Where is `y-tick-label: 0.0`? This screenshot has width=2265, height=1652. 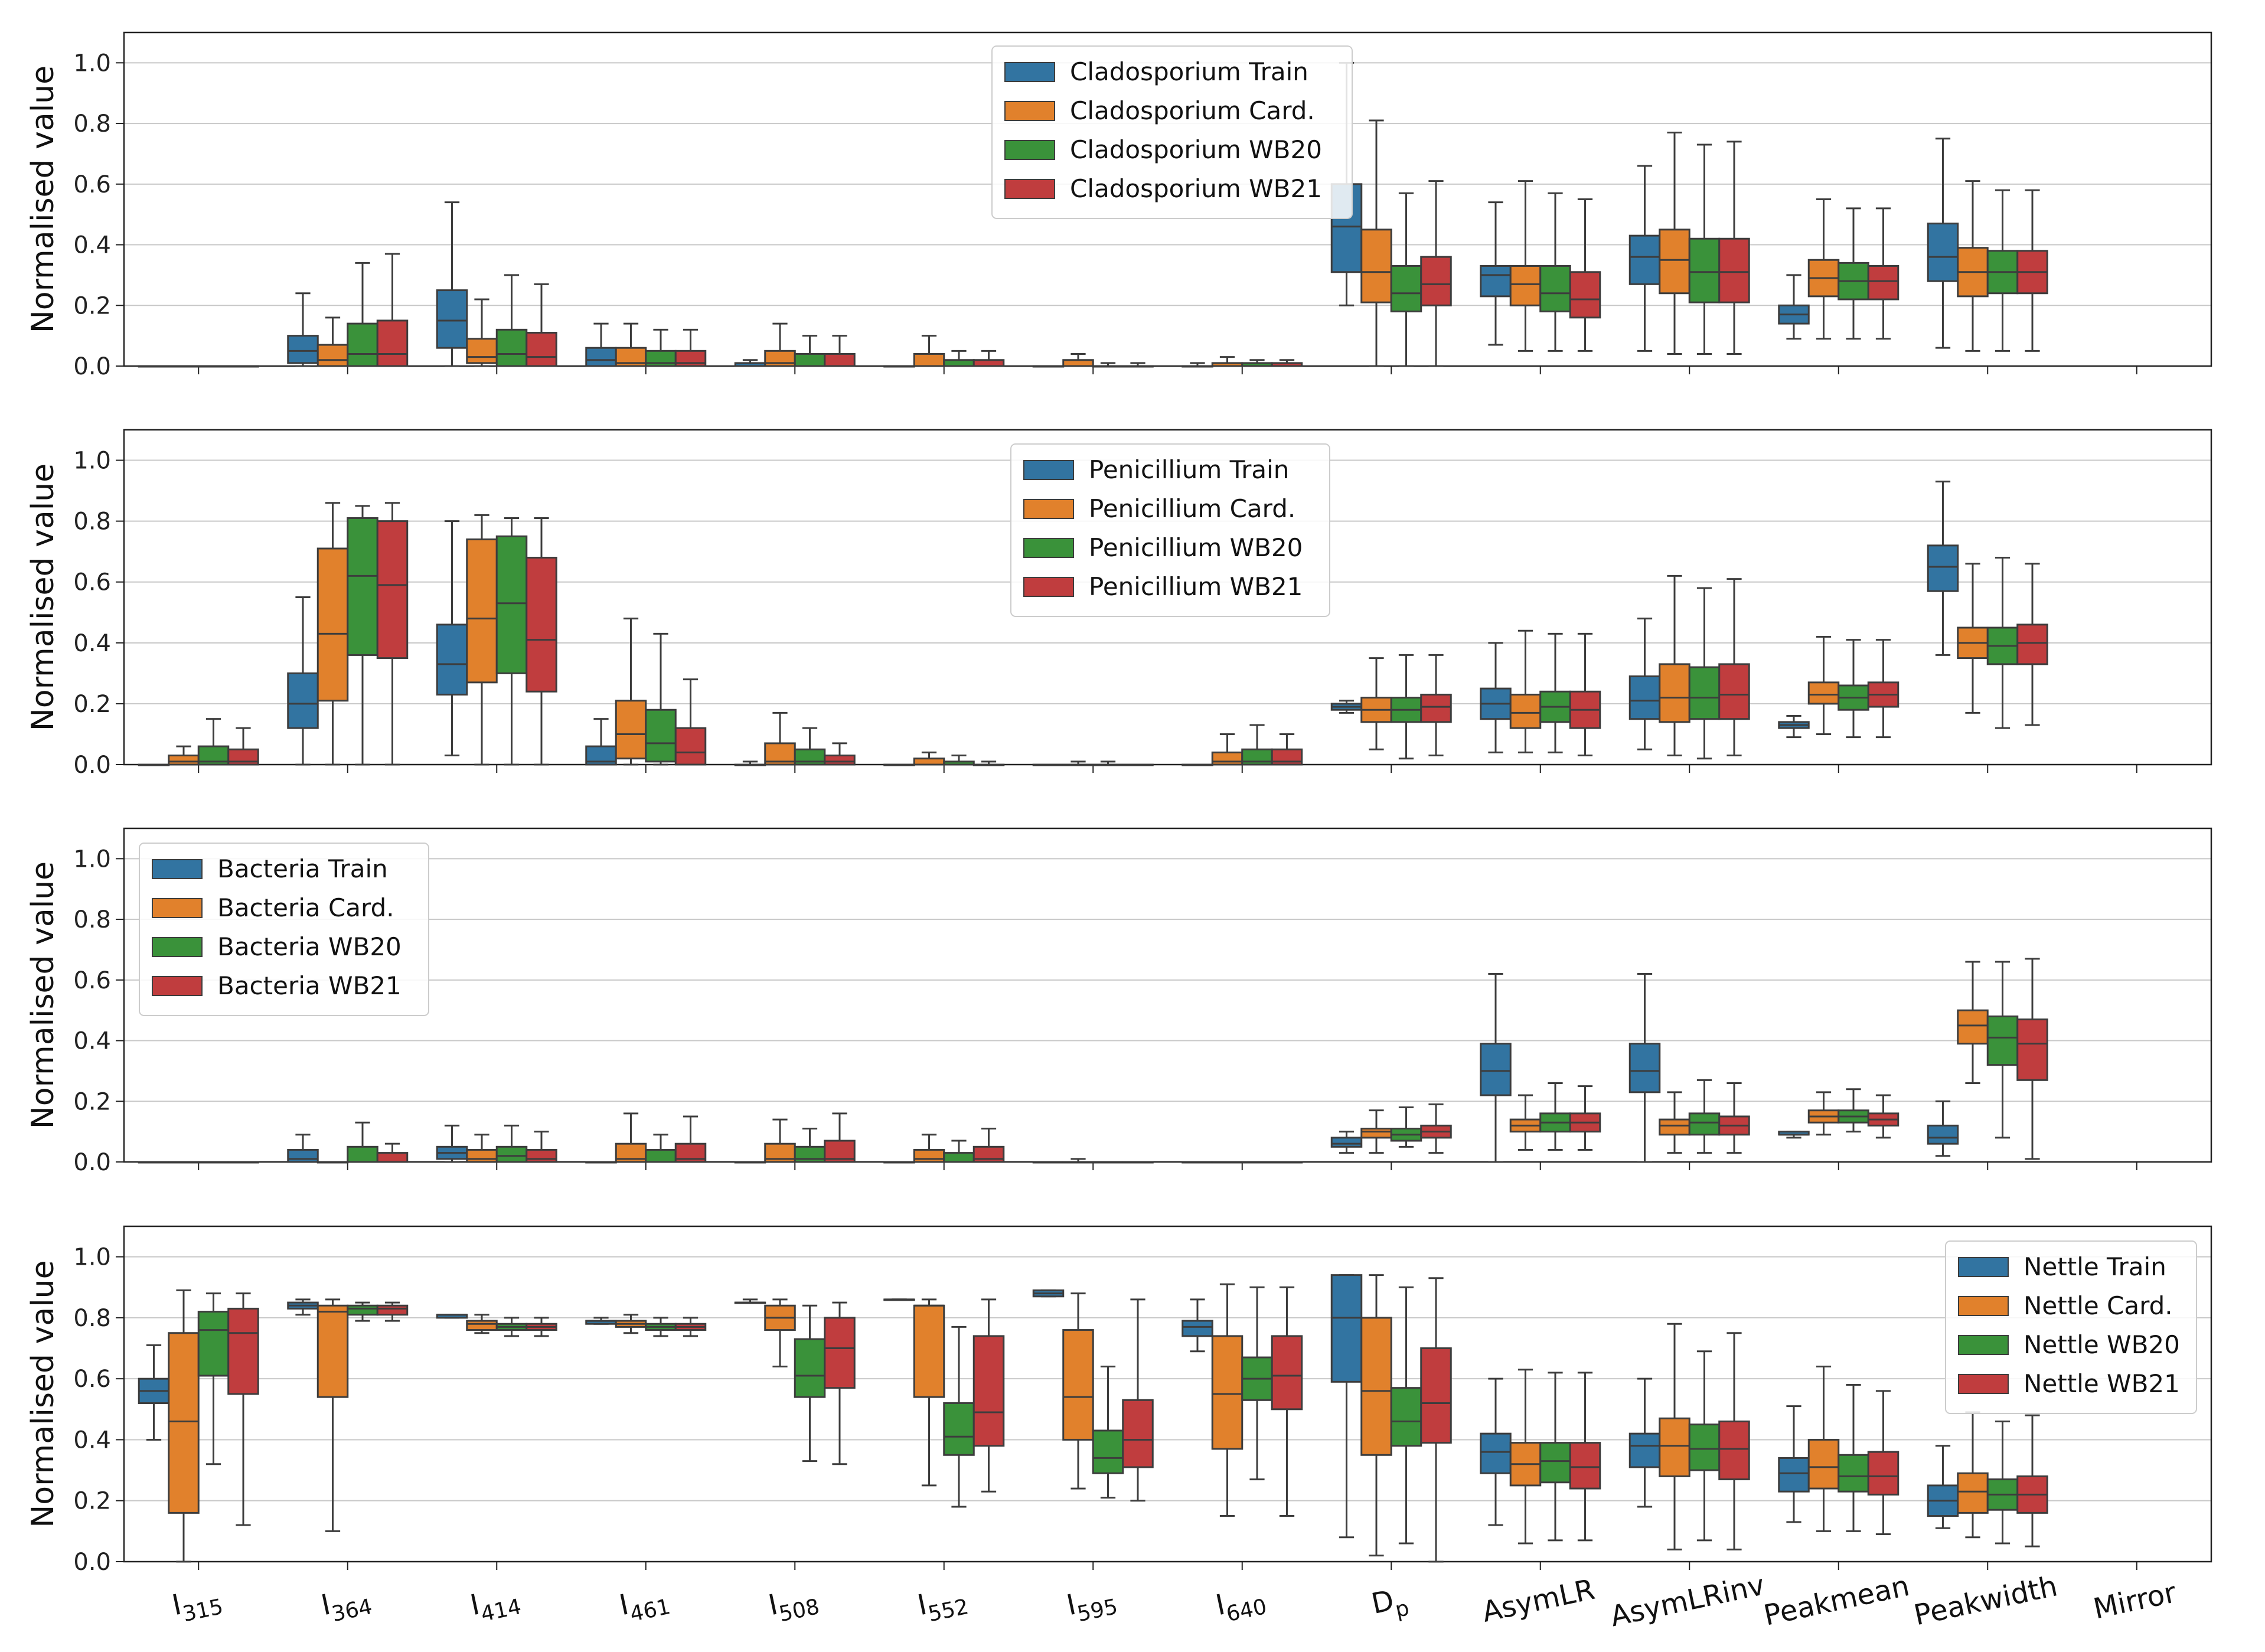 y-tick-label: 0.0 is located at coordinates (92, 366).